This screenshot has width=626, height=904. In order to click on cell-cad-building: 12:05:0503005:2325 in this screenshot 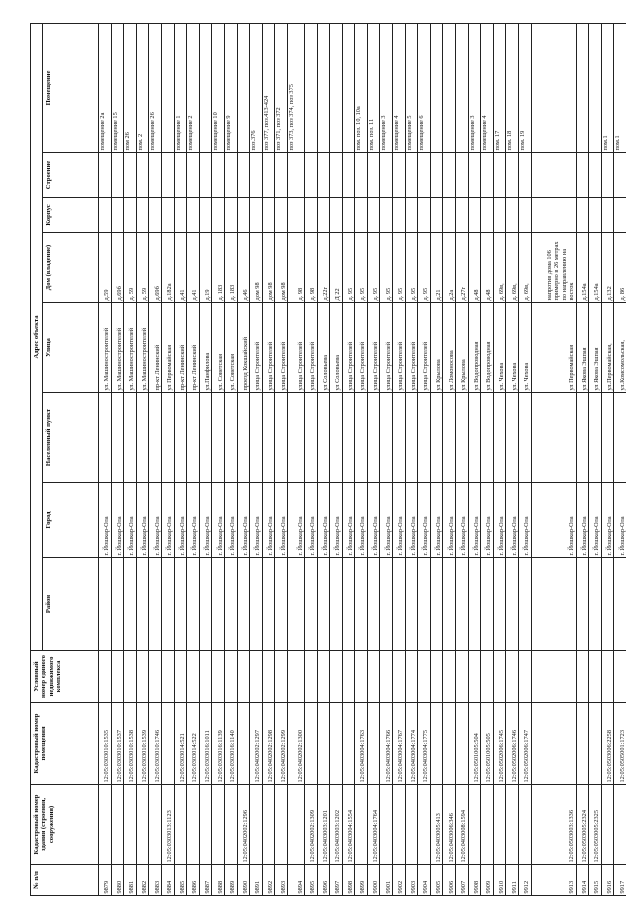, I will do `click(595, 824)`.